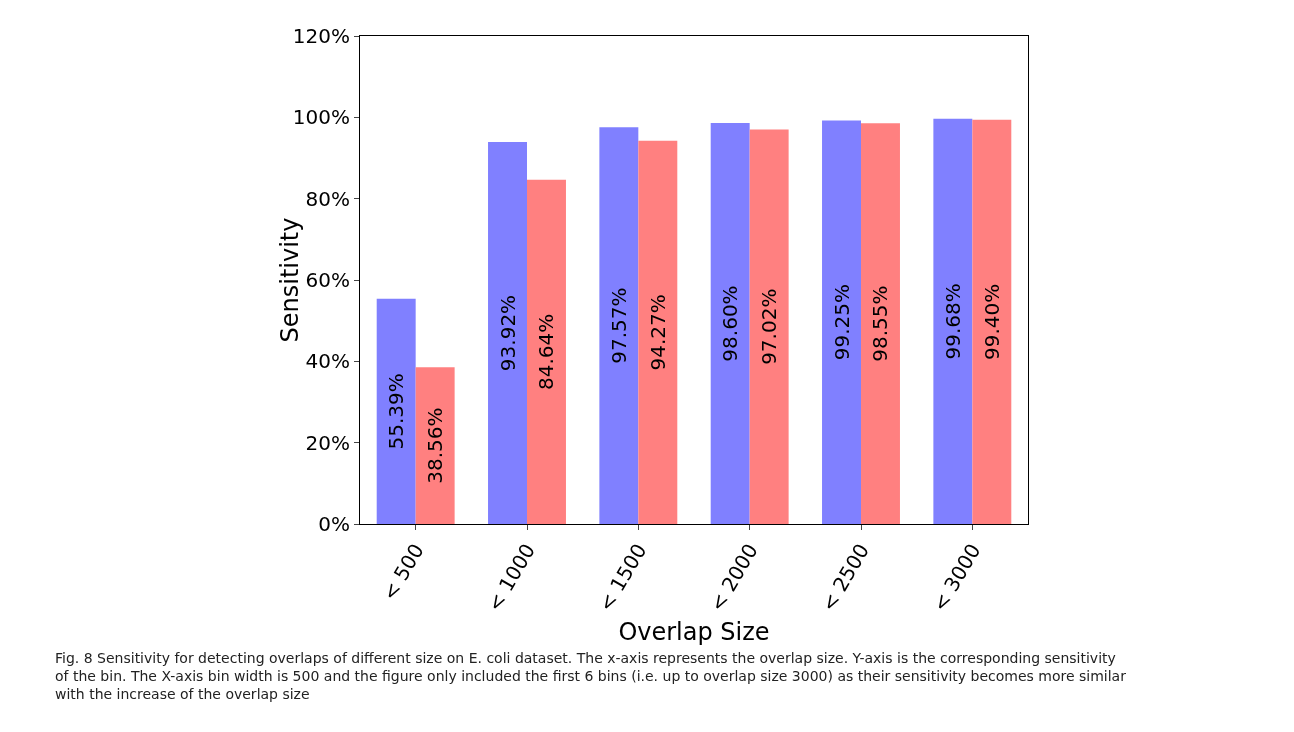  I want to click on y-tick-label: 100%, so click(321, 117).